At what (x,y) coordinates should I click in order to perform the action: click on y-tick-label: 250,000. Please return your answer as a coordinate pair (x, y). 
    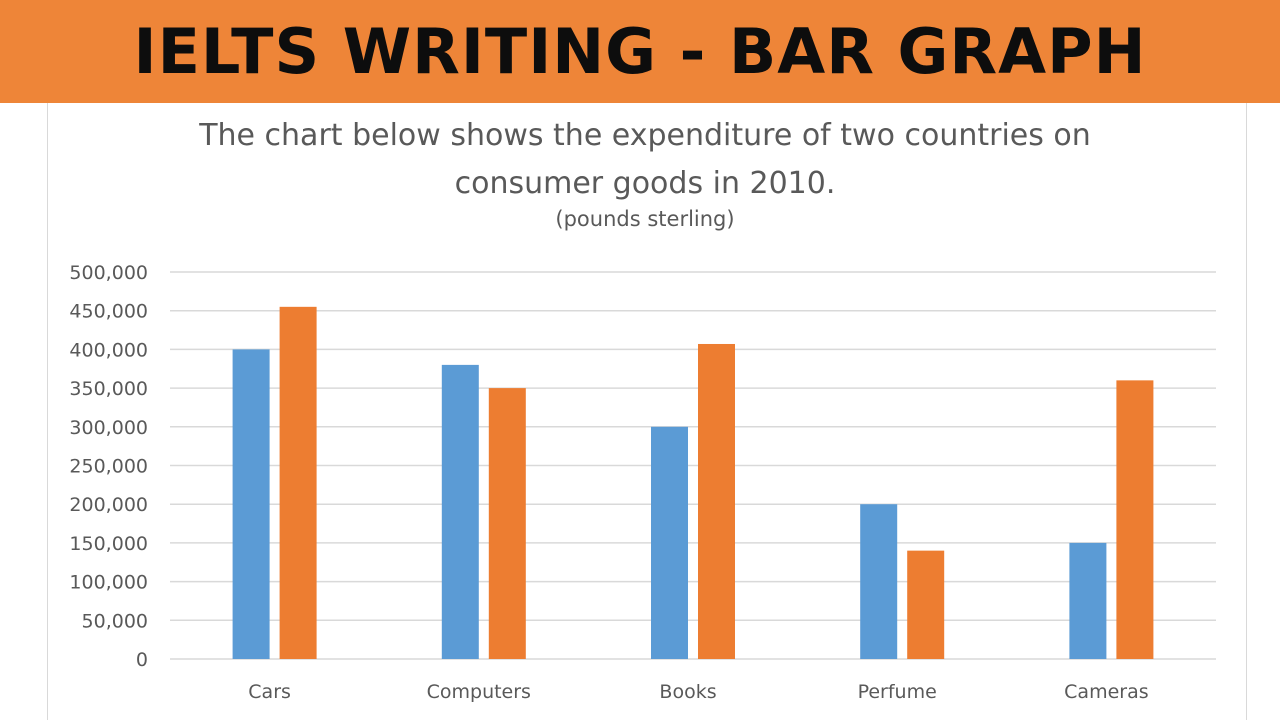
    Looking at the image, I should click on (108, 467).